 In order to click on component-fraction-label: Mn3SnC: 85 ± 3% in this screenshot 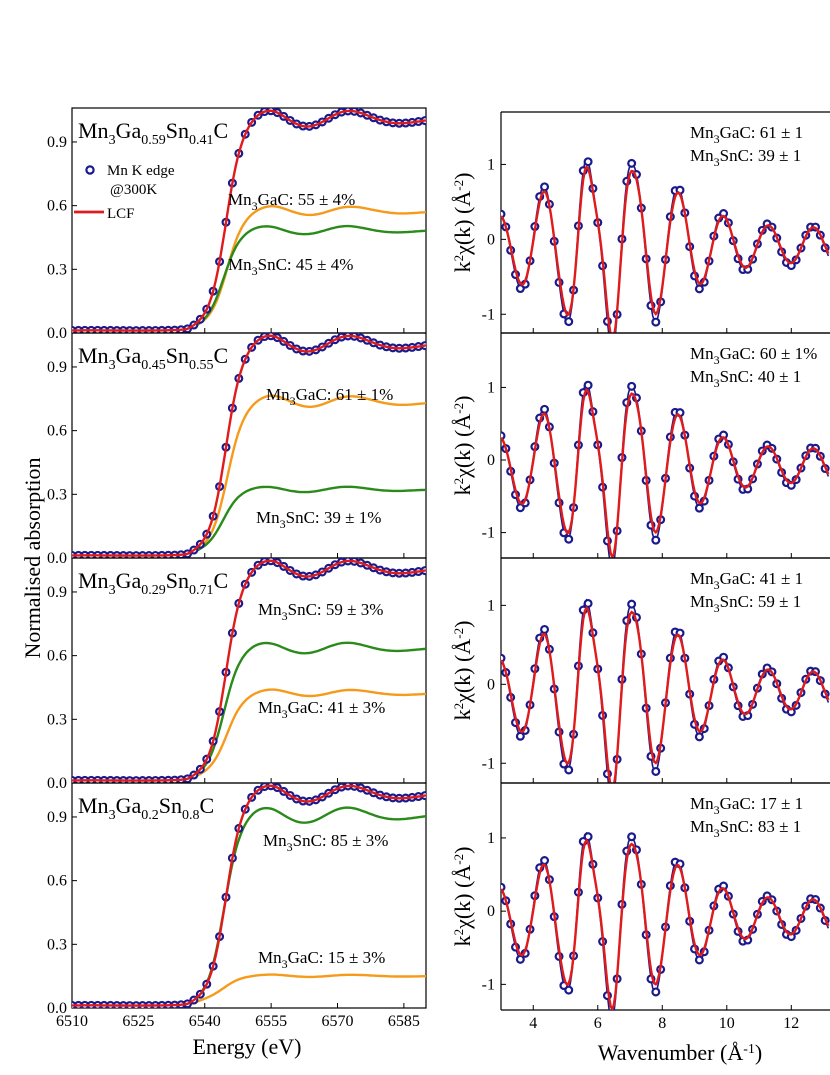, I will do `click(325, 842)`.